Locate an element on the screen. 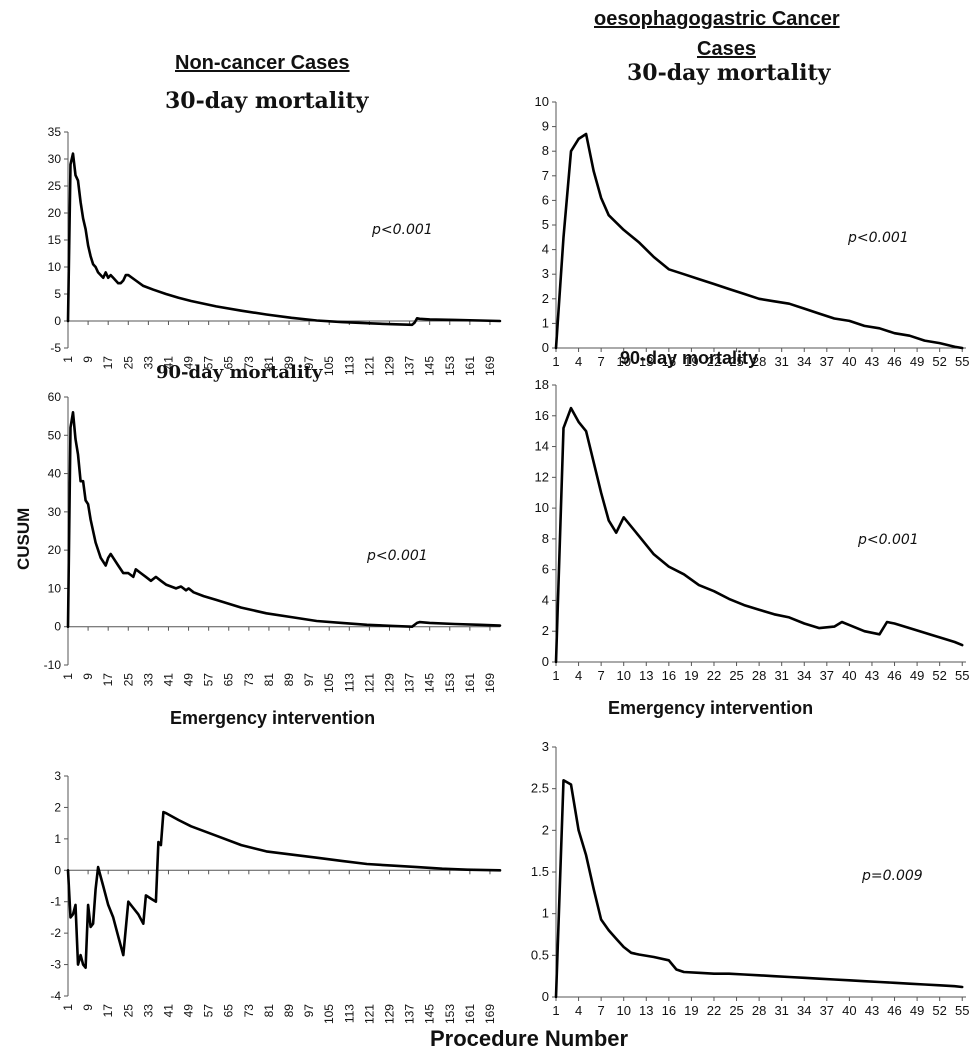  pvalue-noncancer-30day: p<0.001 is located at coordinates (402, 230).